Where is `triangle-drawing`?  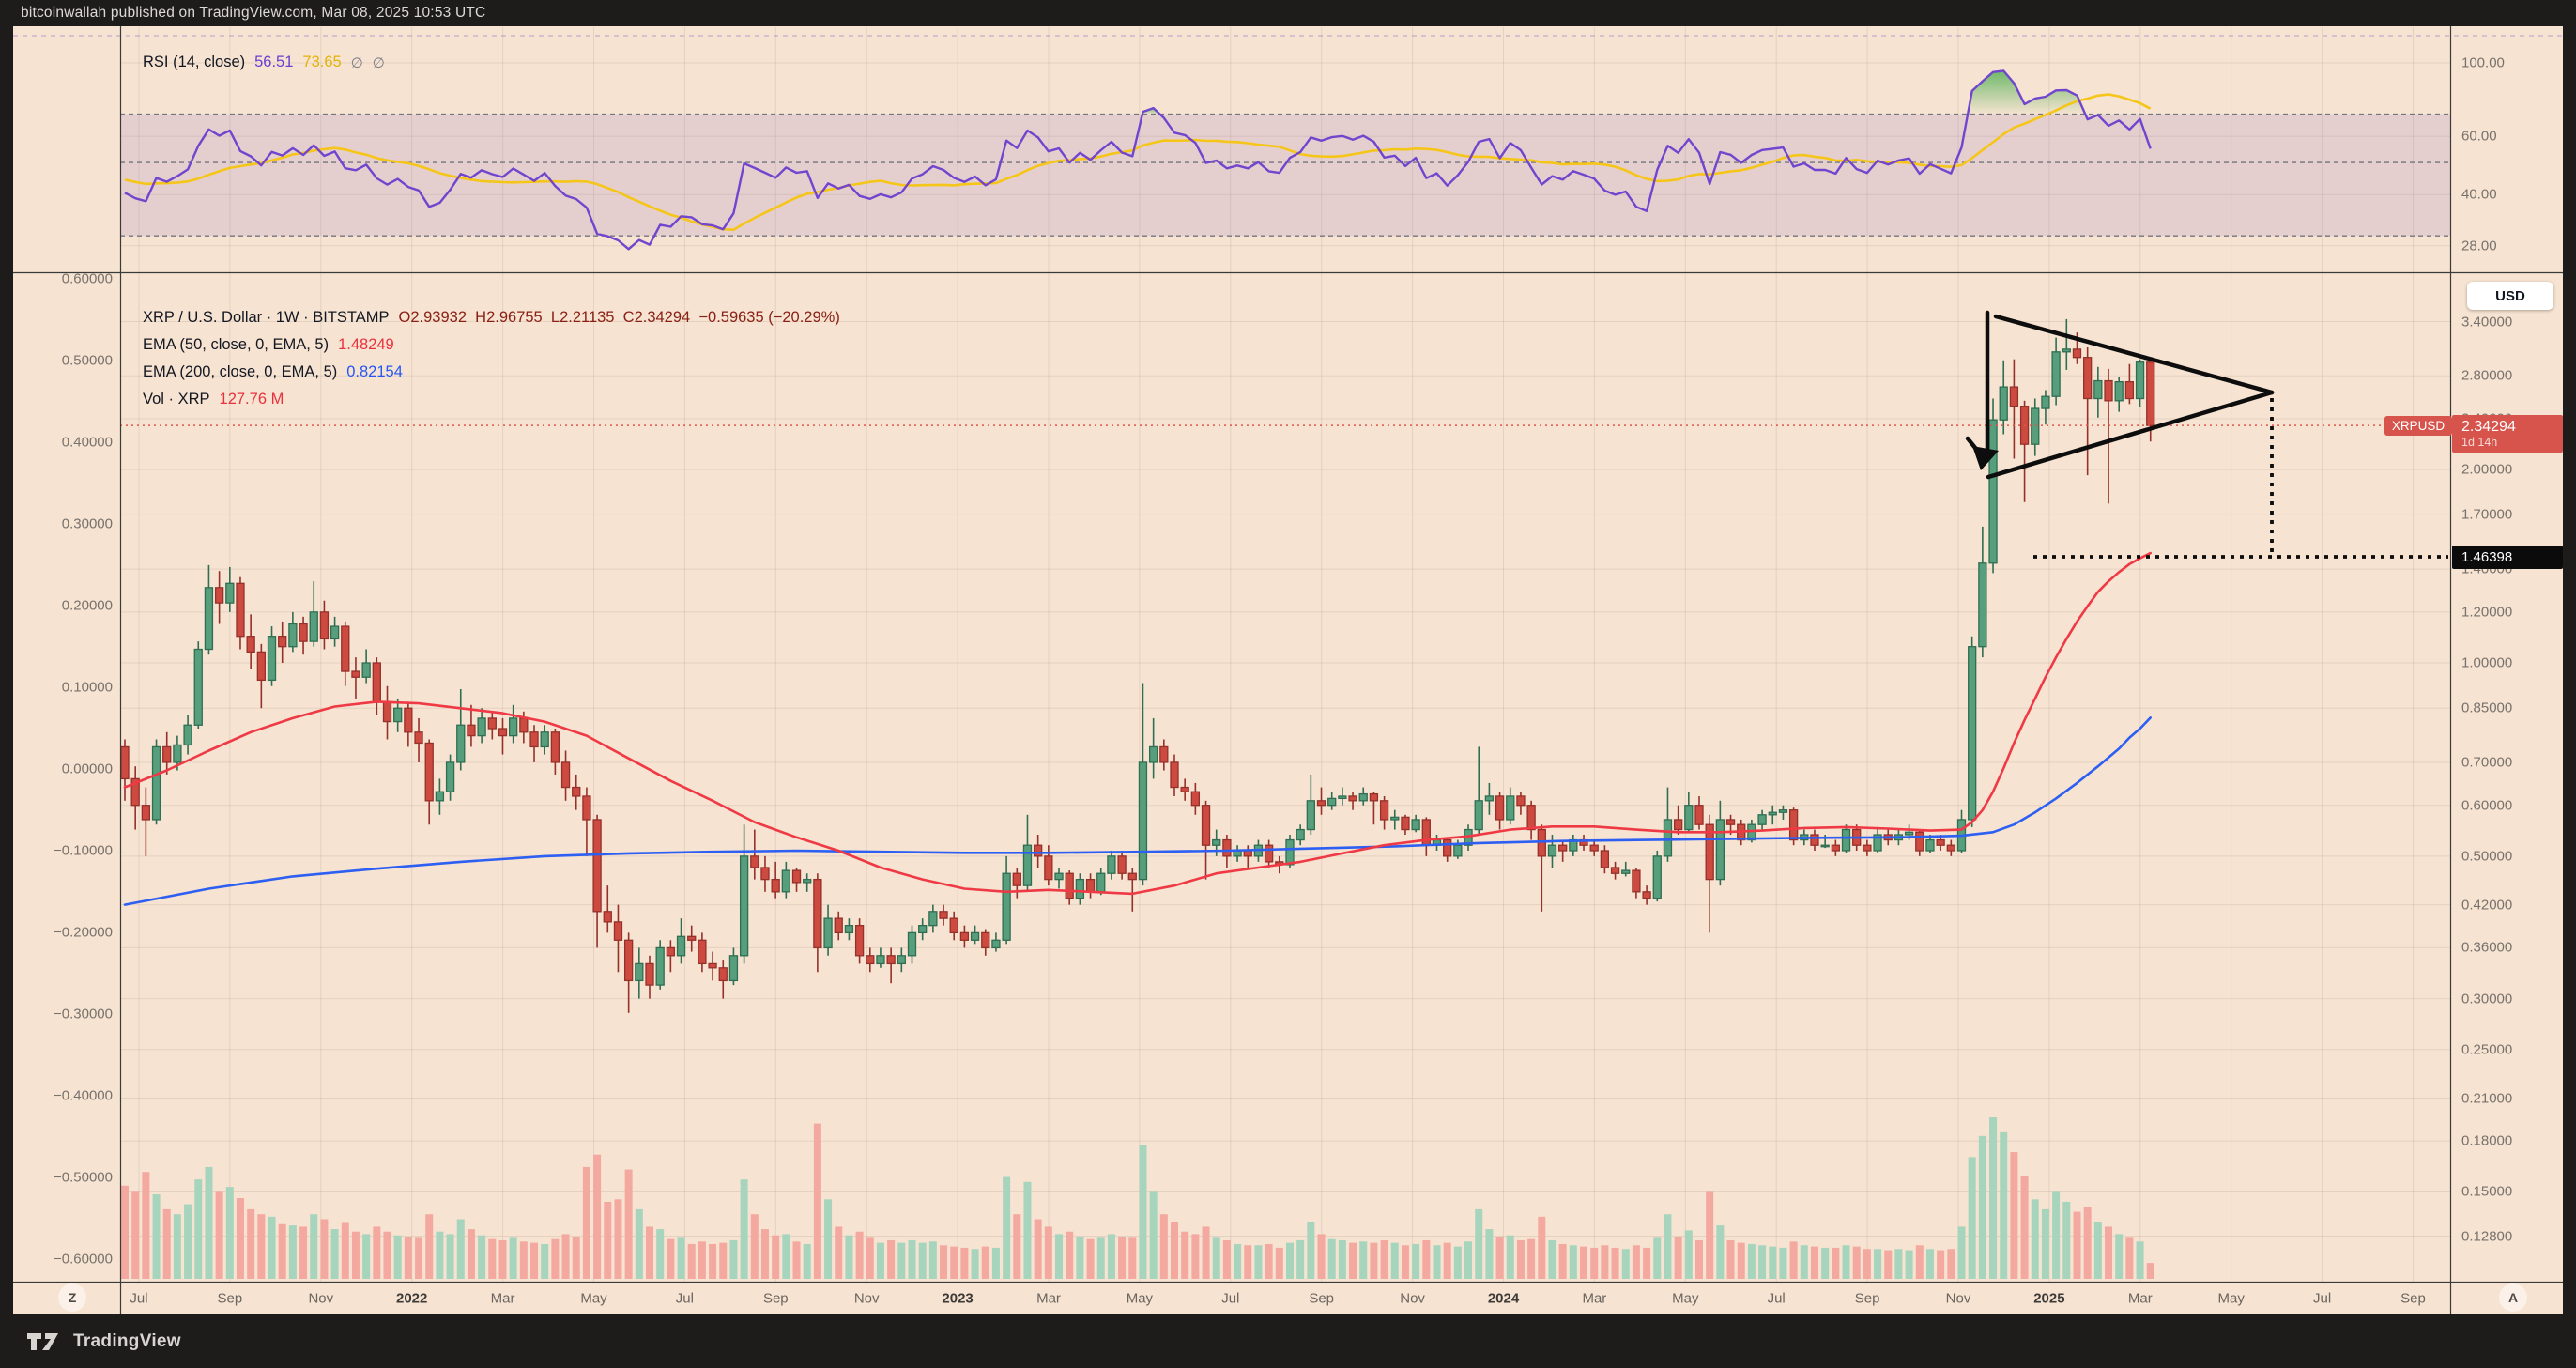
triangle-drawing is located at coordinates (2206, 434).